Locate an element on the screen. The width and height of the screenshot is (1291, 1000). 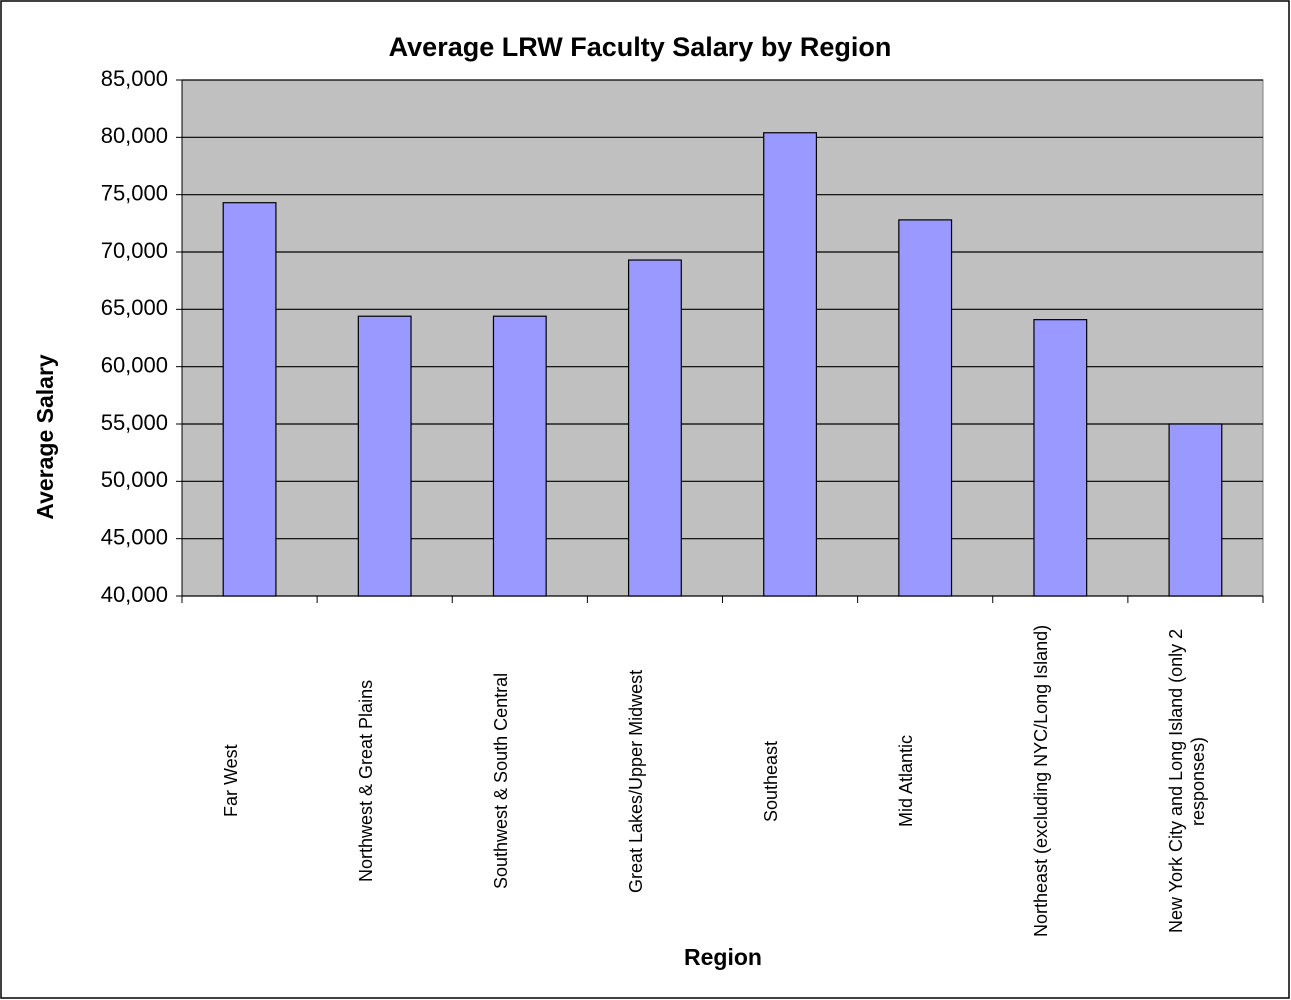
x-tick-label-box: Northeast (excluding NYC/Long Island) is located at coordinates (1060, 781).